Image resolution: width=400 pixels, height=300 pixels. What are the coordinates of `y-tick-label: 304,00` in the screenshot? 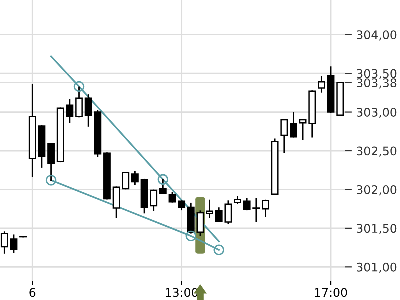 It's located at (377, 35).